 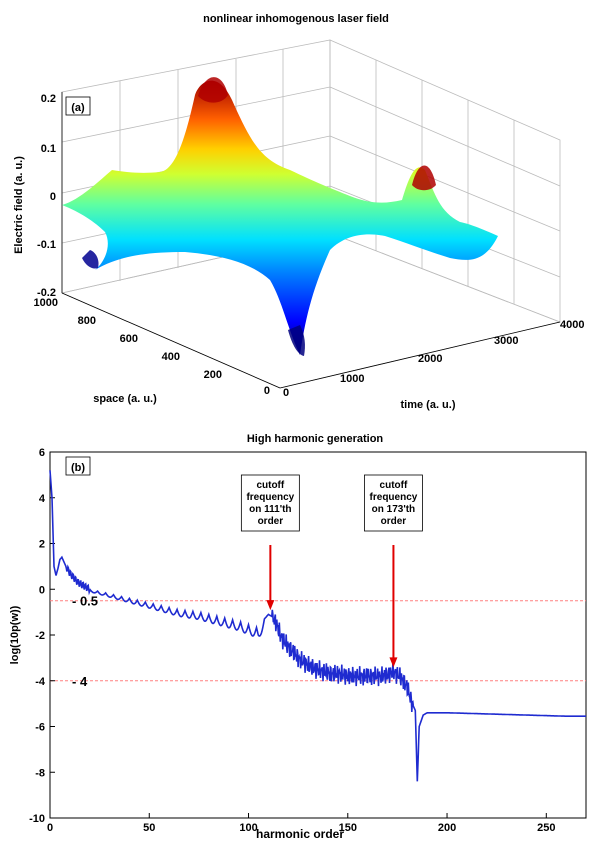 What do you see at coordinates (46, 245) in the screenshot?
I see `z-tick: -0.1` at bounding box center [46, 245].